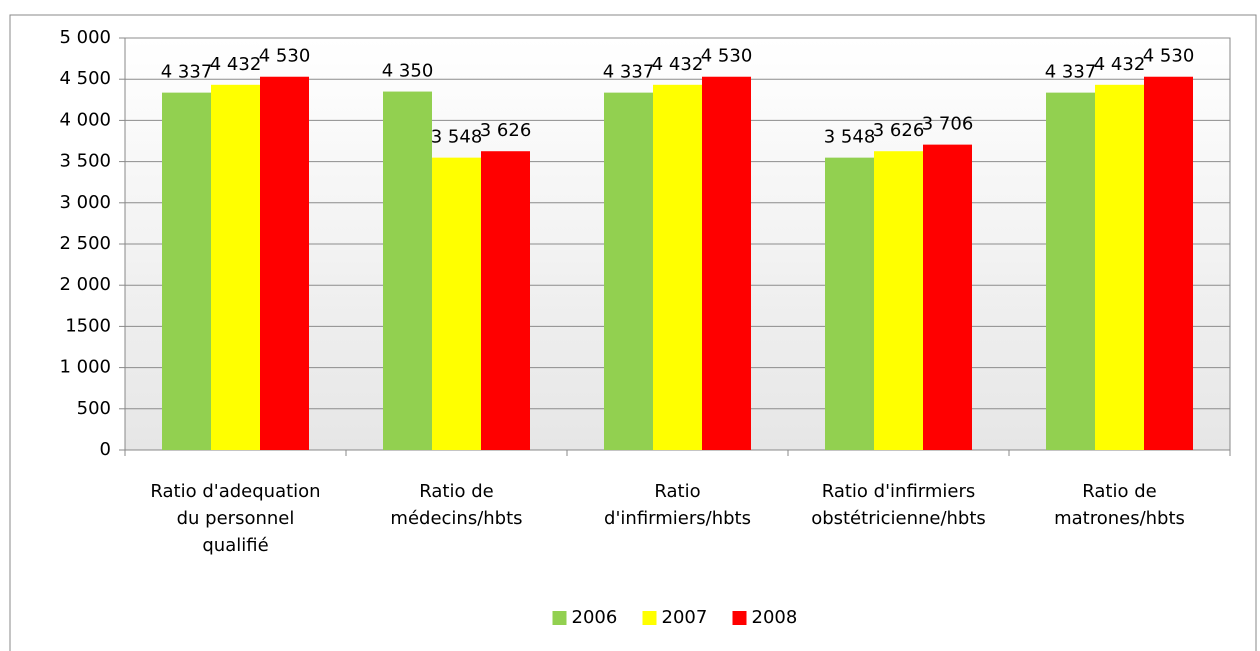 Image resolution: width=1260 pixels, height=651 pixels. Describe the element at coordinates (85, 161) in the screenshot. I see `y-tick-label: 3 500` at that location.